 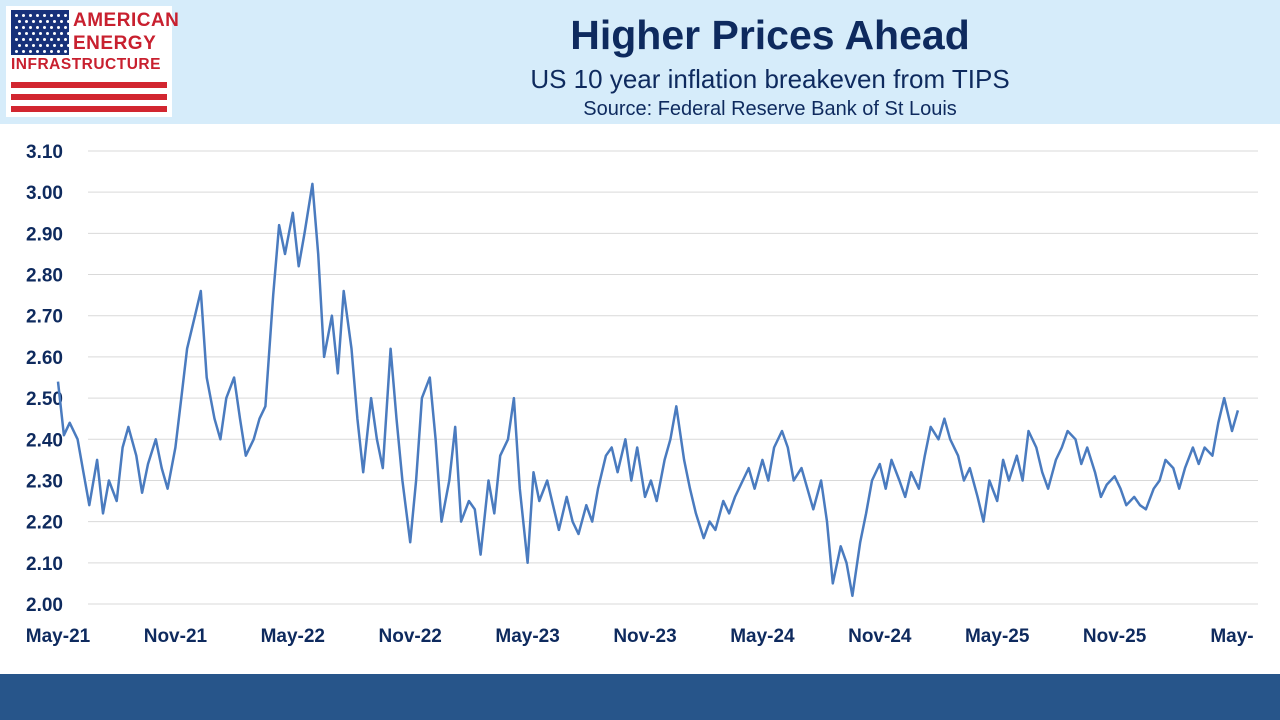 I want to click on chart-title: Higher Prices Ahead, so click(x=770, y=35).